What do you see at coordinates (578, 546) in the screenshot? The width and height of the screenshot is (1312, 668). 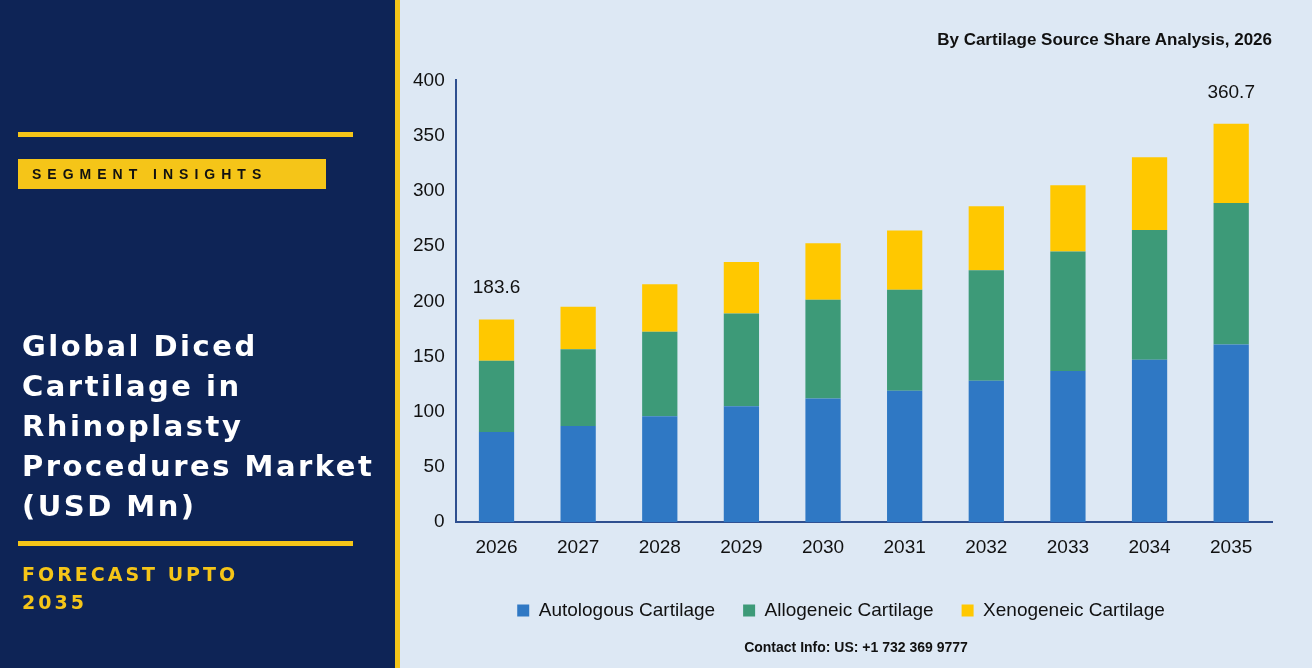 I see `x-tick-label: 2027` at bounding box center [578, 546].